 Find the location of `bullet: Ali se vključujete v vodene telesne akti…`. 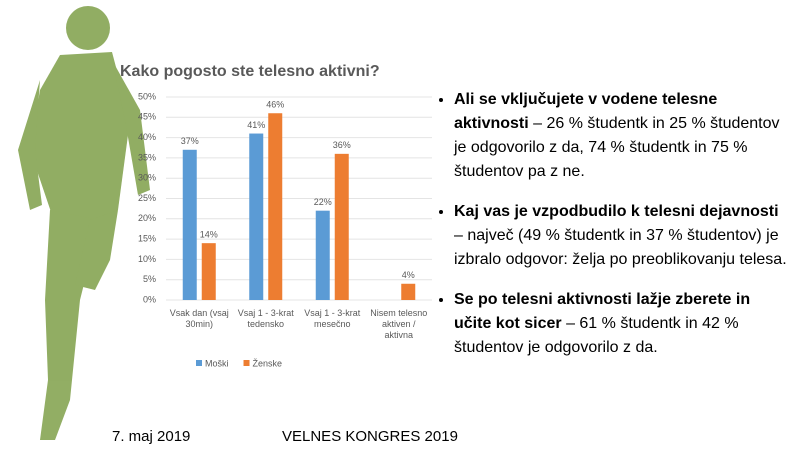

bullet: Ali se vključujete v vodene telesne akti… is located at coordinates (621, 136).